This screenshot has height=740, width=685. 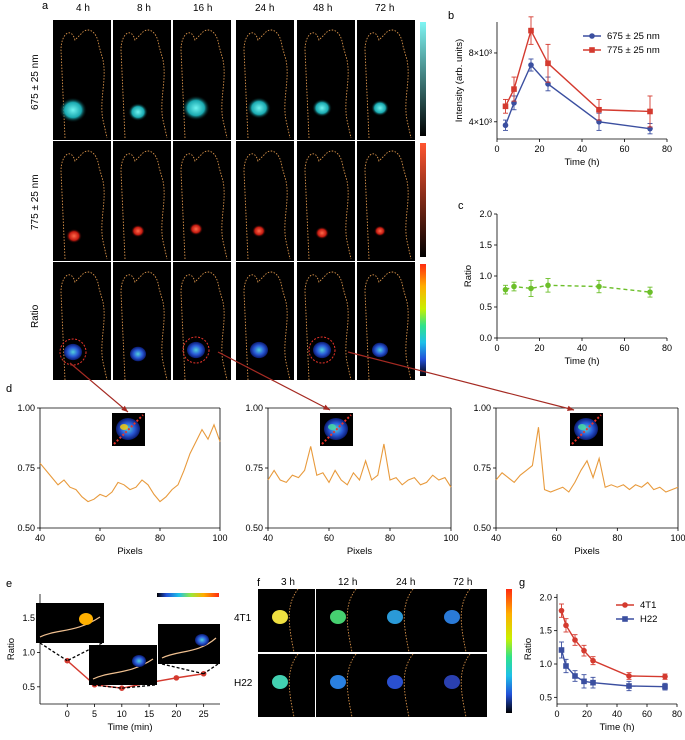 I want to click on inset-signal, so click(x=139, y=661).